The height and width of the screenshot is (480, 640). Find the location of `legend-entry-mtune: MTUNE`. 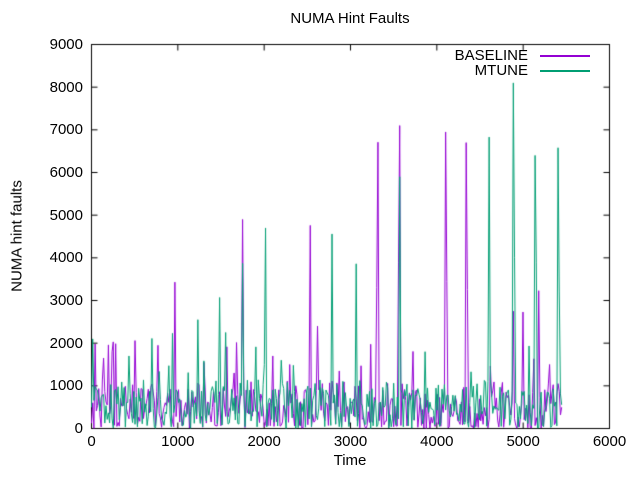

legend-entry-mtune: MTUNE is located at coordinates (295, 70).